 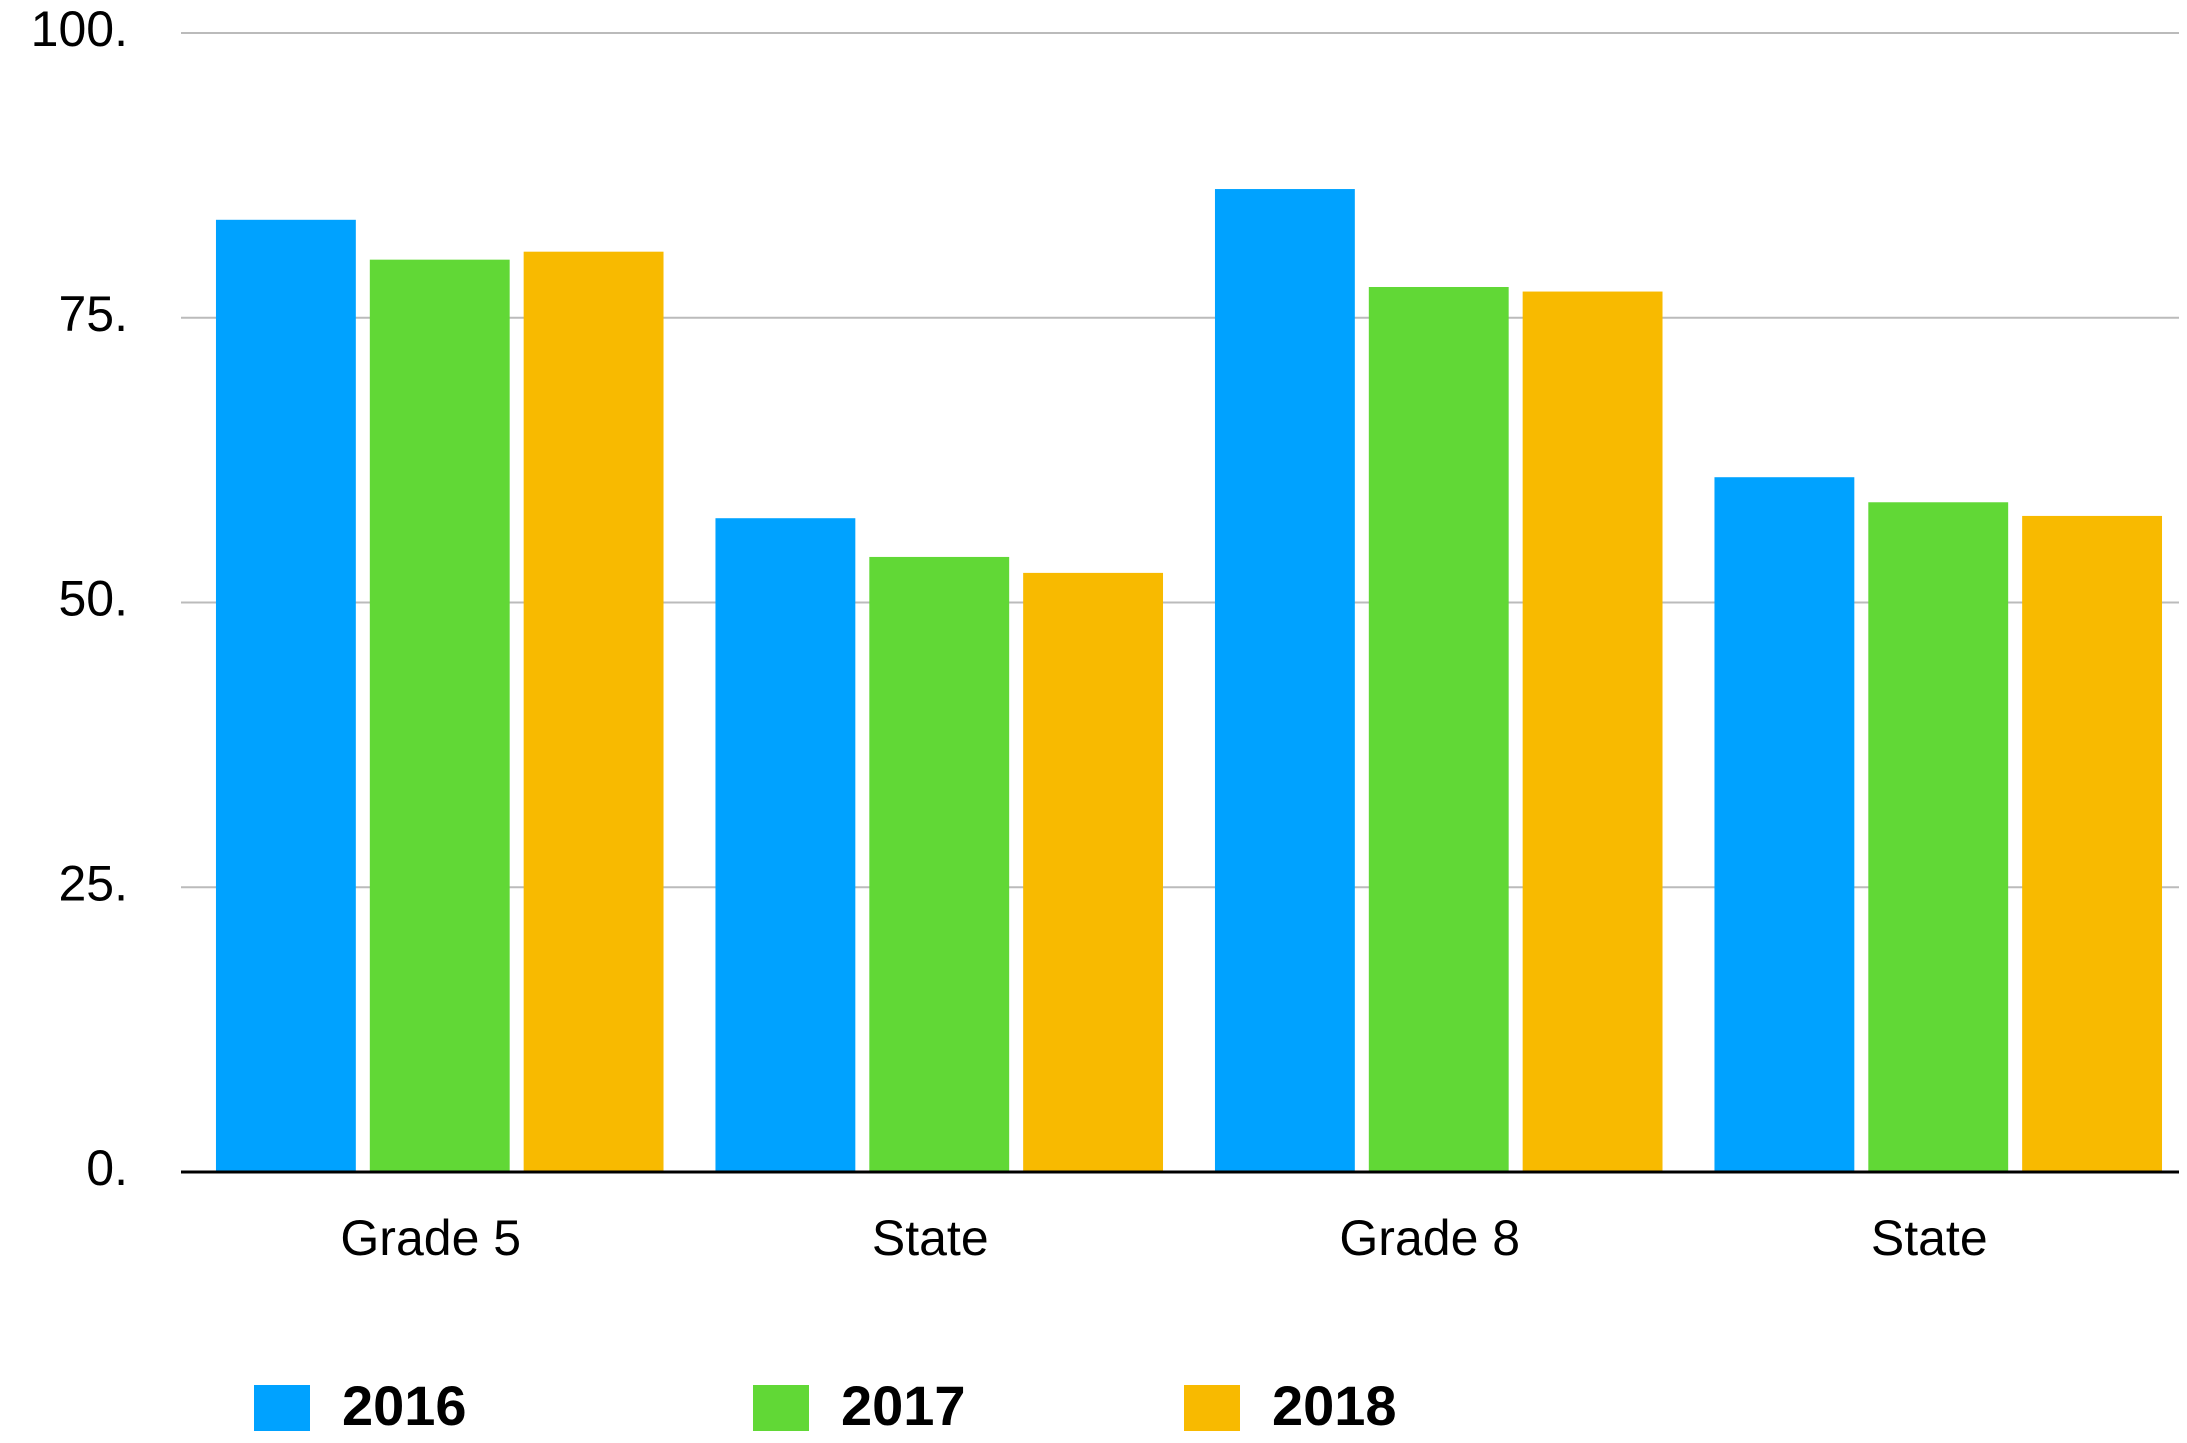 What do you see at coordinates (1334, 1405) in the screenshot?
I see `legend-label: 2018` at bounding box center [1334, 1405].